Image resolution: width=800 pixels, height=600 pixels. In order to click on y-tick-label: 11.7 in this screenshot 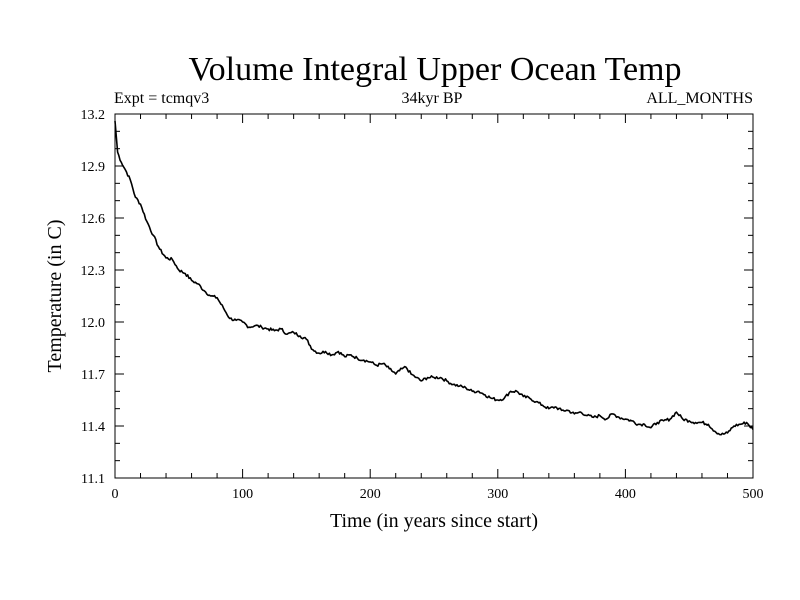, I will do `click(93, 375)`.